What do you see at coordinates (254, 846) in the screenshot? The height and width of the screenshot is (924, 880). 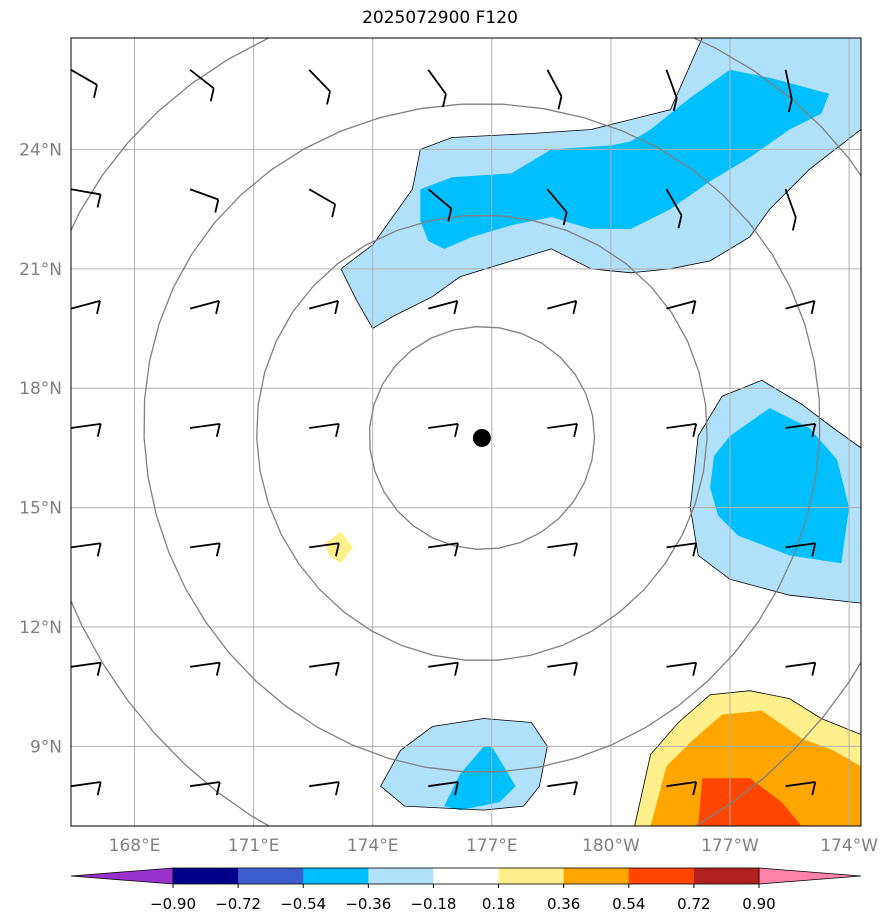 I see `longitude-tick-label: 171°E` at bounding box center [254, 846].